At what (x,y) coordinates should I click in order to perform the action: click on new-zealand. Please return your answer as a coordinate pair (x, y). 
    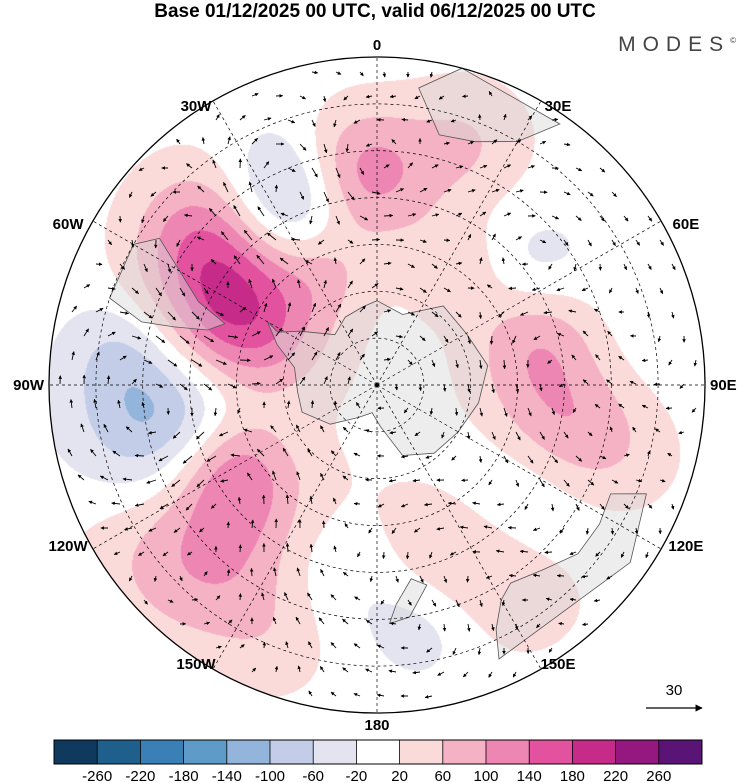
    Looking at the image, I should click on (408, 601).